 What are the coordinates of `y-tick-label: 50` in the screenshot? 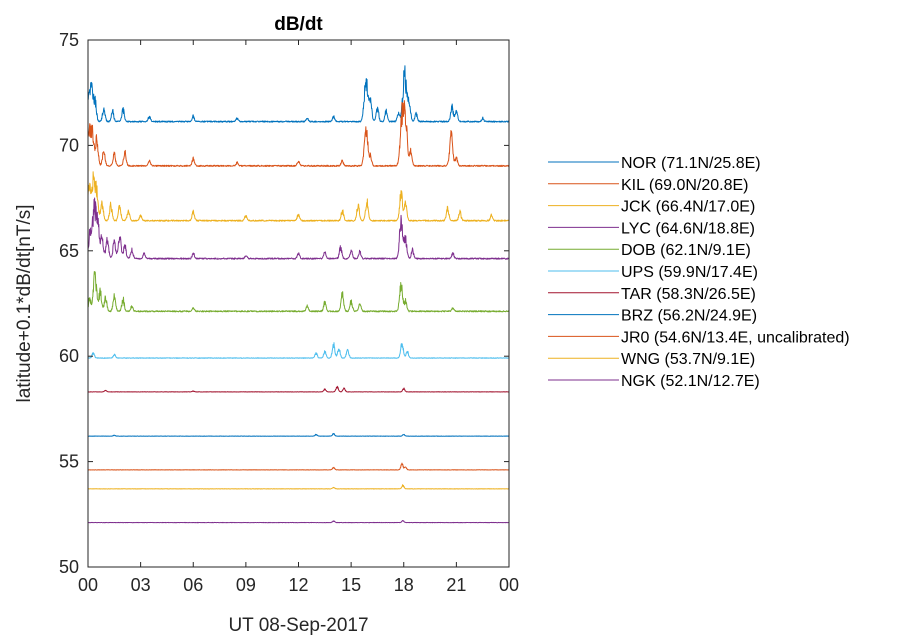 It's located at (69, 567).